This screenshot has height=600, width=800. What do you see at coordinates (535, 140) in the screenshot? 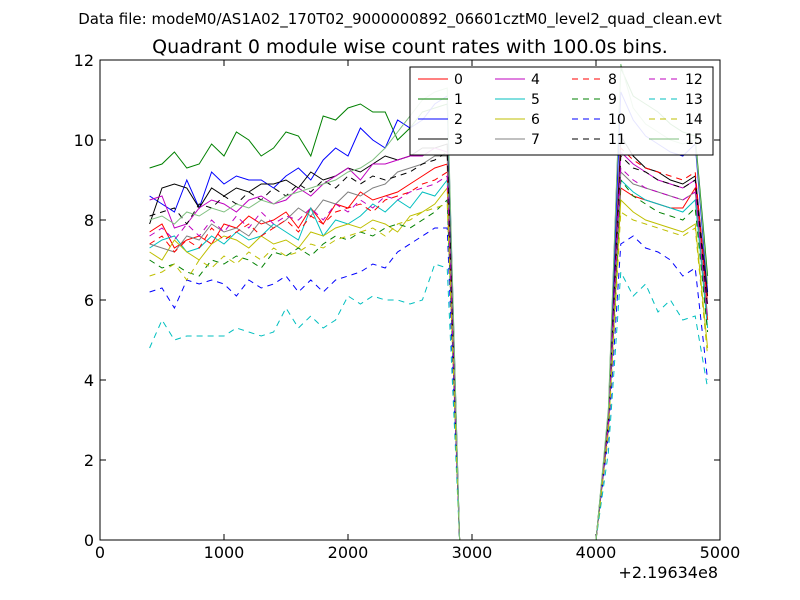
I see `legend-label-7: 7` at bounding box center [535, 140].